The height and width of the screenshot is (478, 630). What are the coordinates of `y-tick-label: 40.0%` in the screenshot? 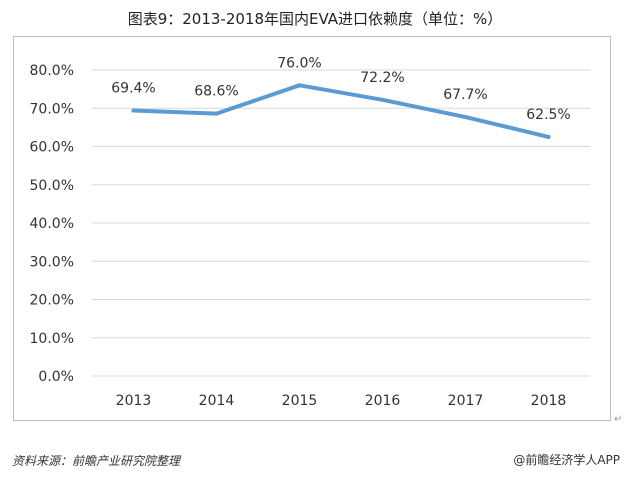 It's located at (52, 224).